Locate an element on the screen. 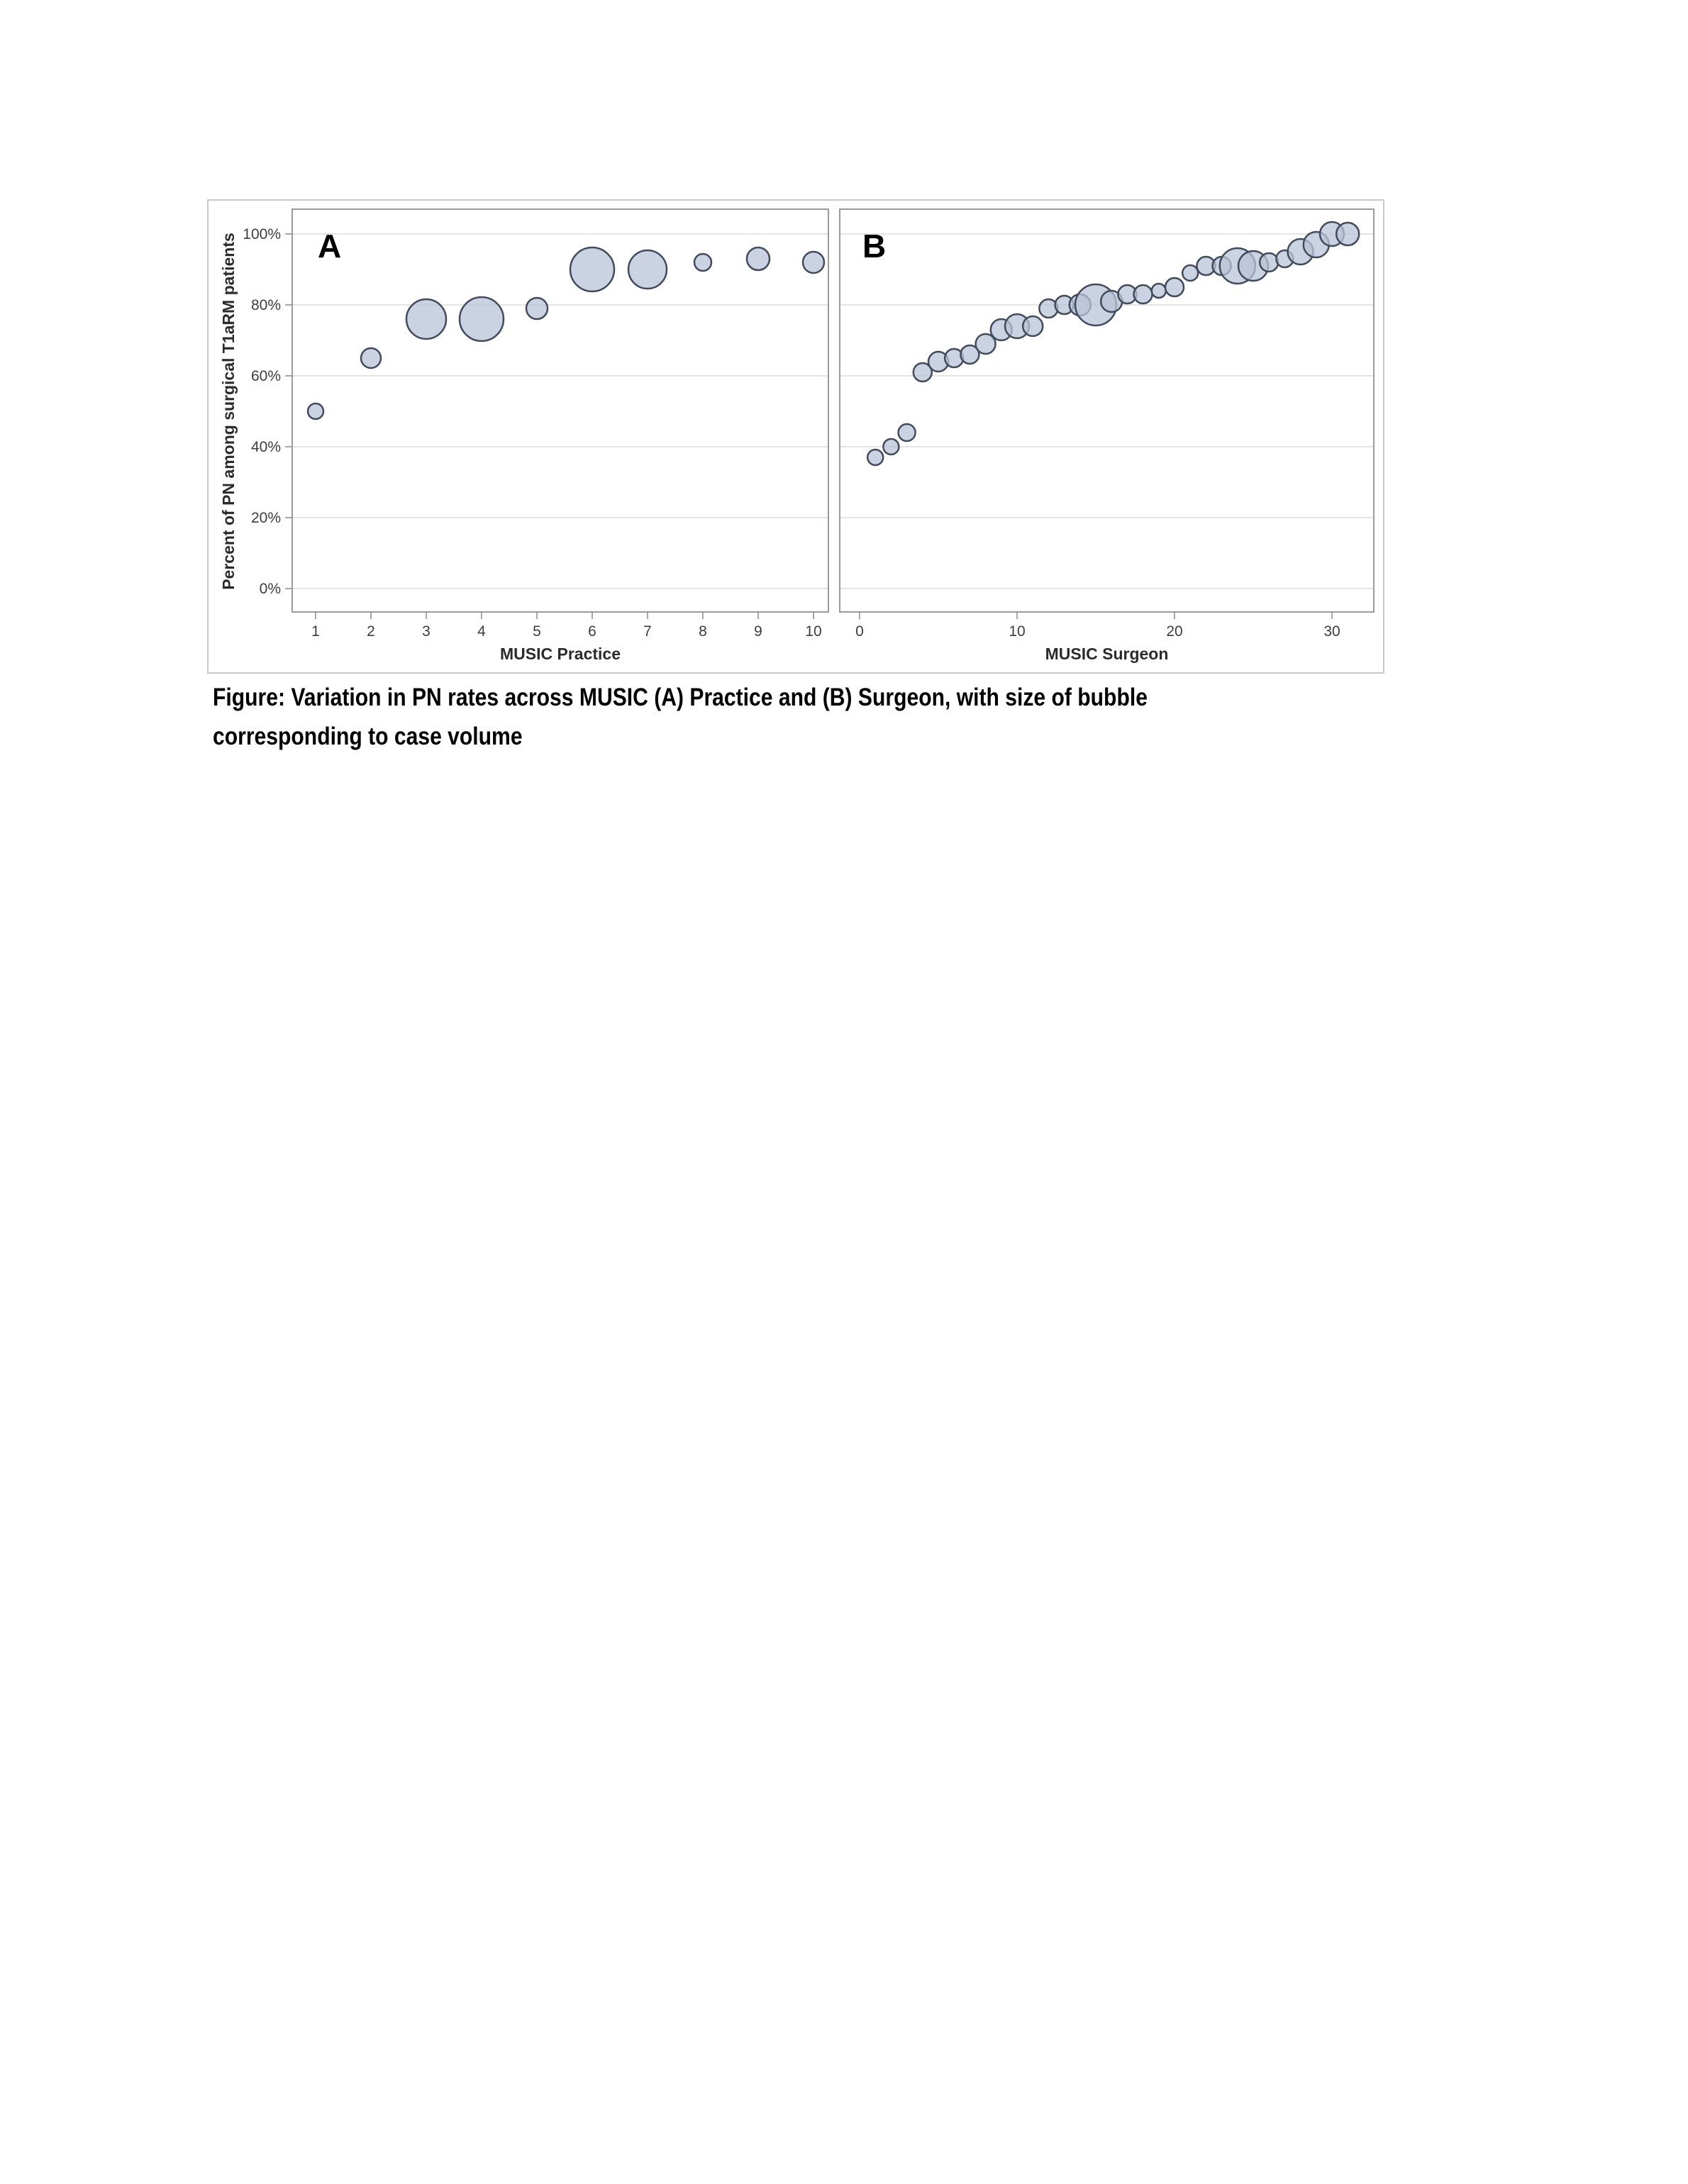 Image resolution: width=1688 pixels, height=2184 pixels. x-tick-label-a-7: 7 is located at coordinates (648, 631).